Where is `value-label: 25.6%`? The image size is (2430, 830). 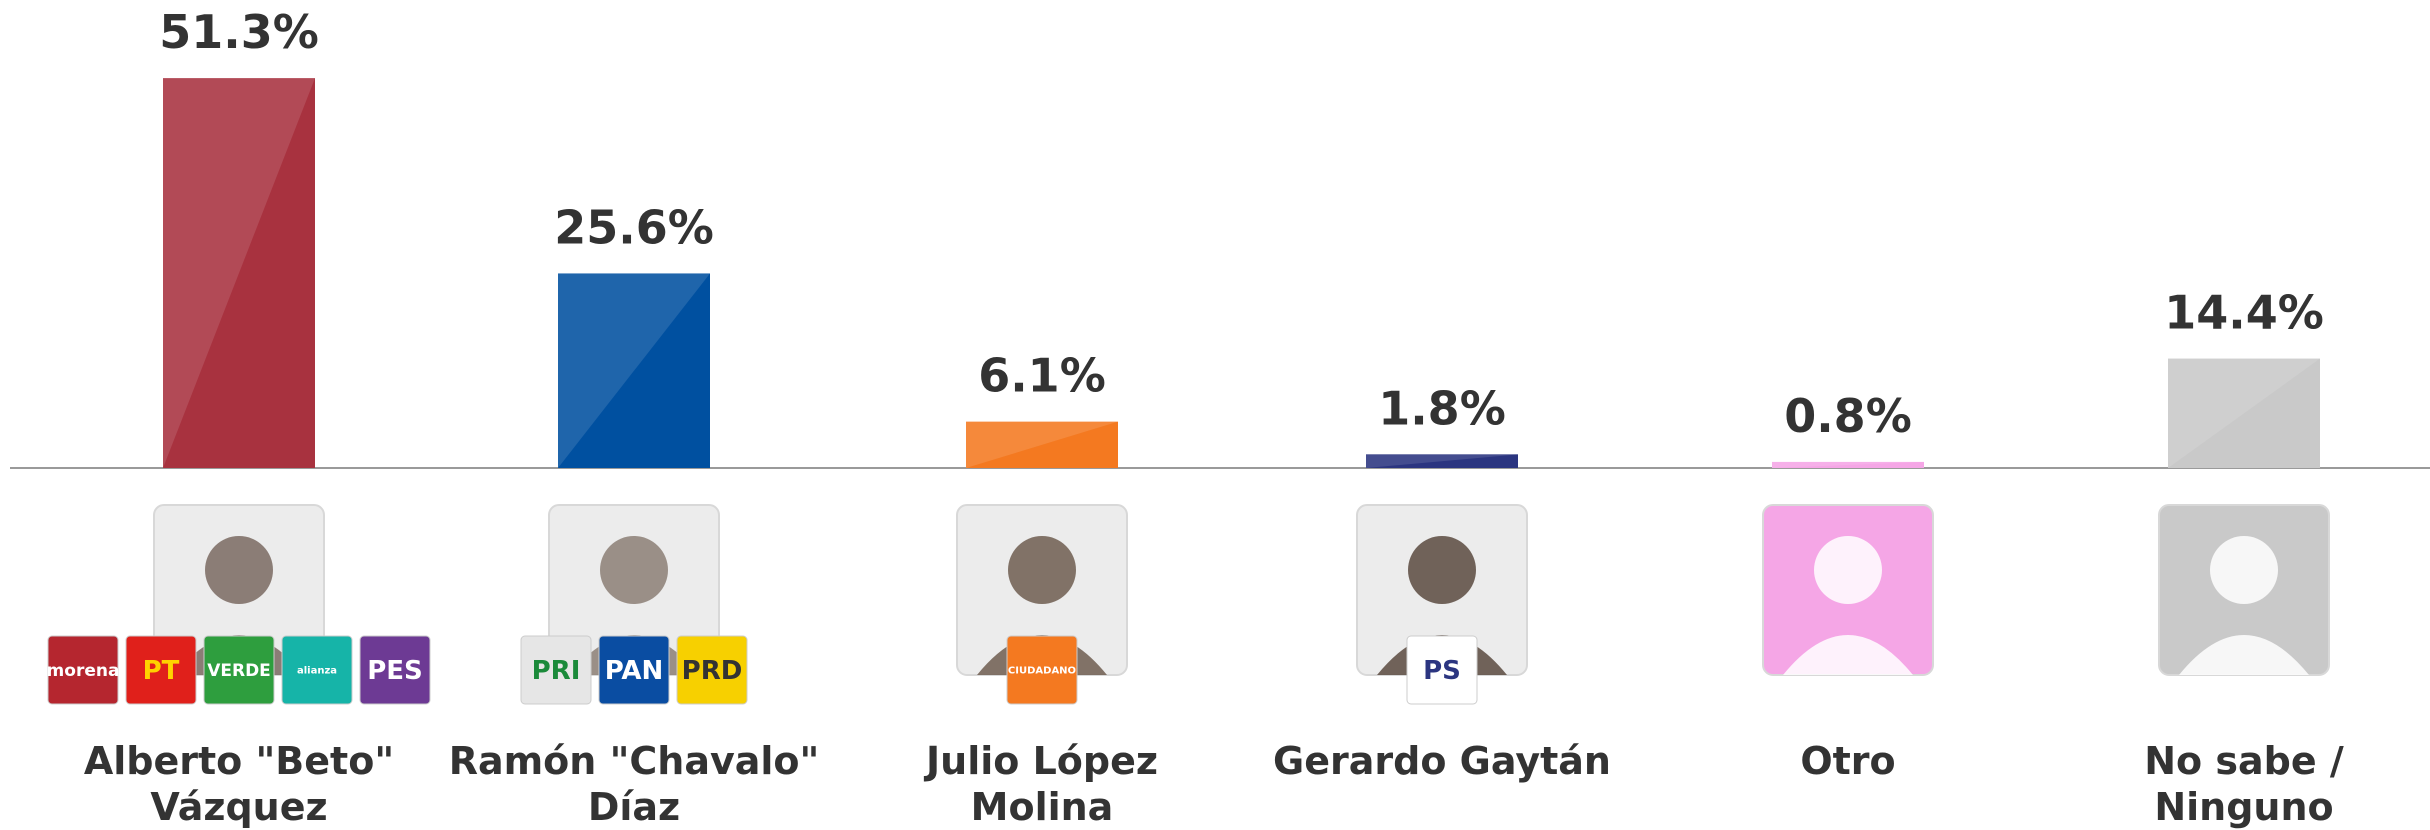
value-label: 25.6% is located at coordinates (634, 227).